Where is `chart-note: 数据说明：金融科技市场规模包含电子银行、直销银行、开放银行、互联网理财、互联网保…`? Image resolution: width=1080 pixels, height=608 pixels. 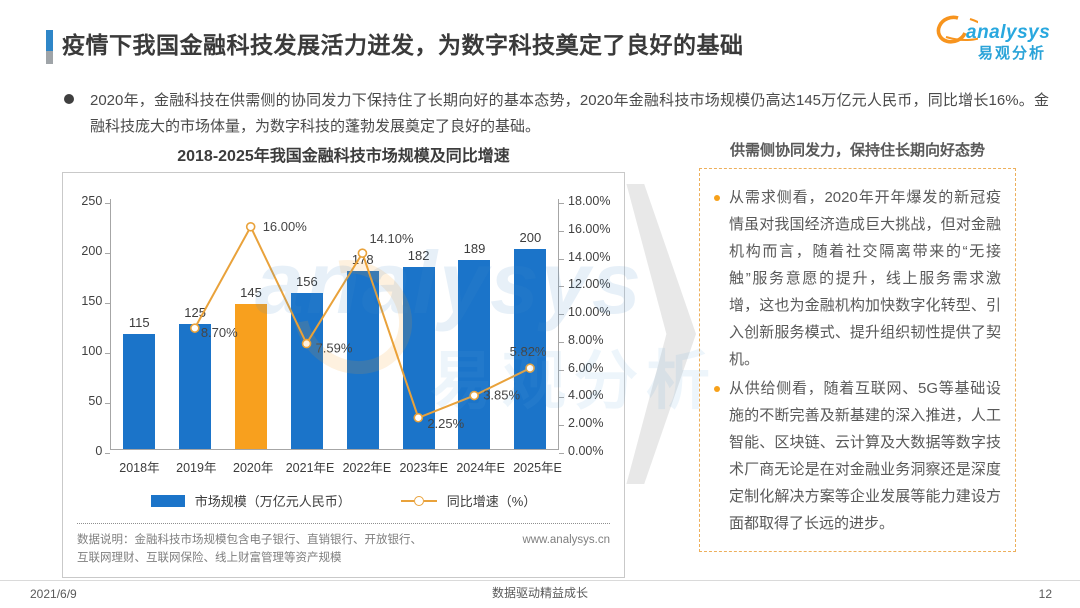
chart-note: 数据说明：金融科技市场规模包含电子银行、直销银行、开放银行、互联网理财、互联网保… is located at coordinates (249, 549).